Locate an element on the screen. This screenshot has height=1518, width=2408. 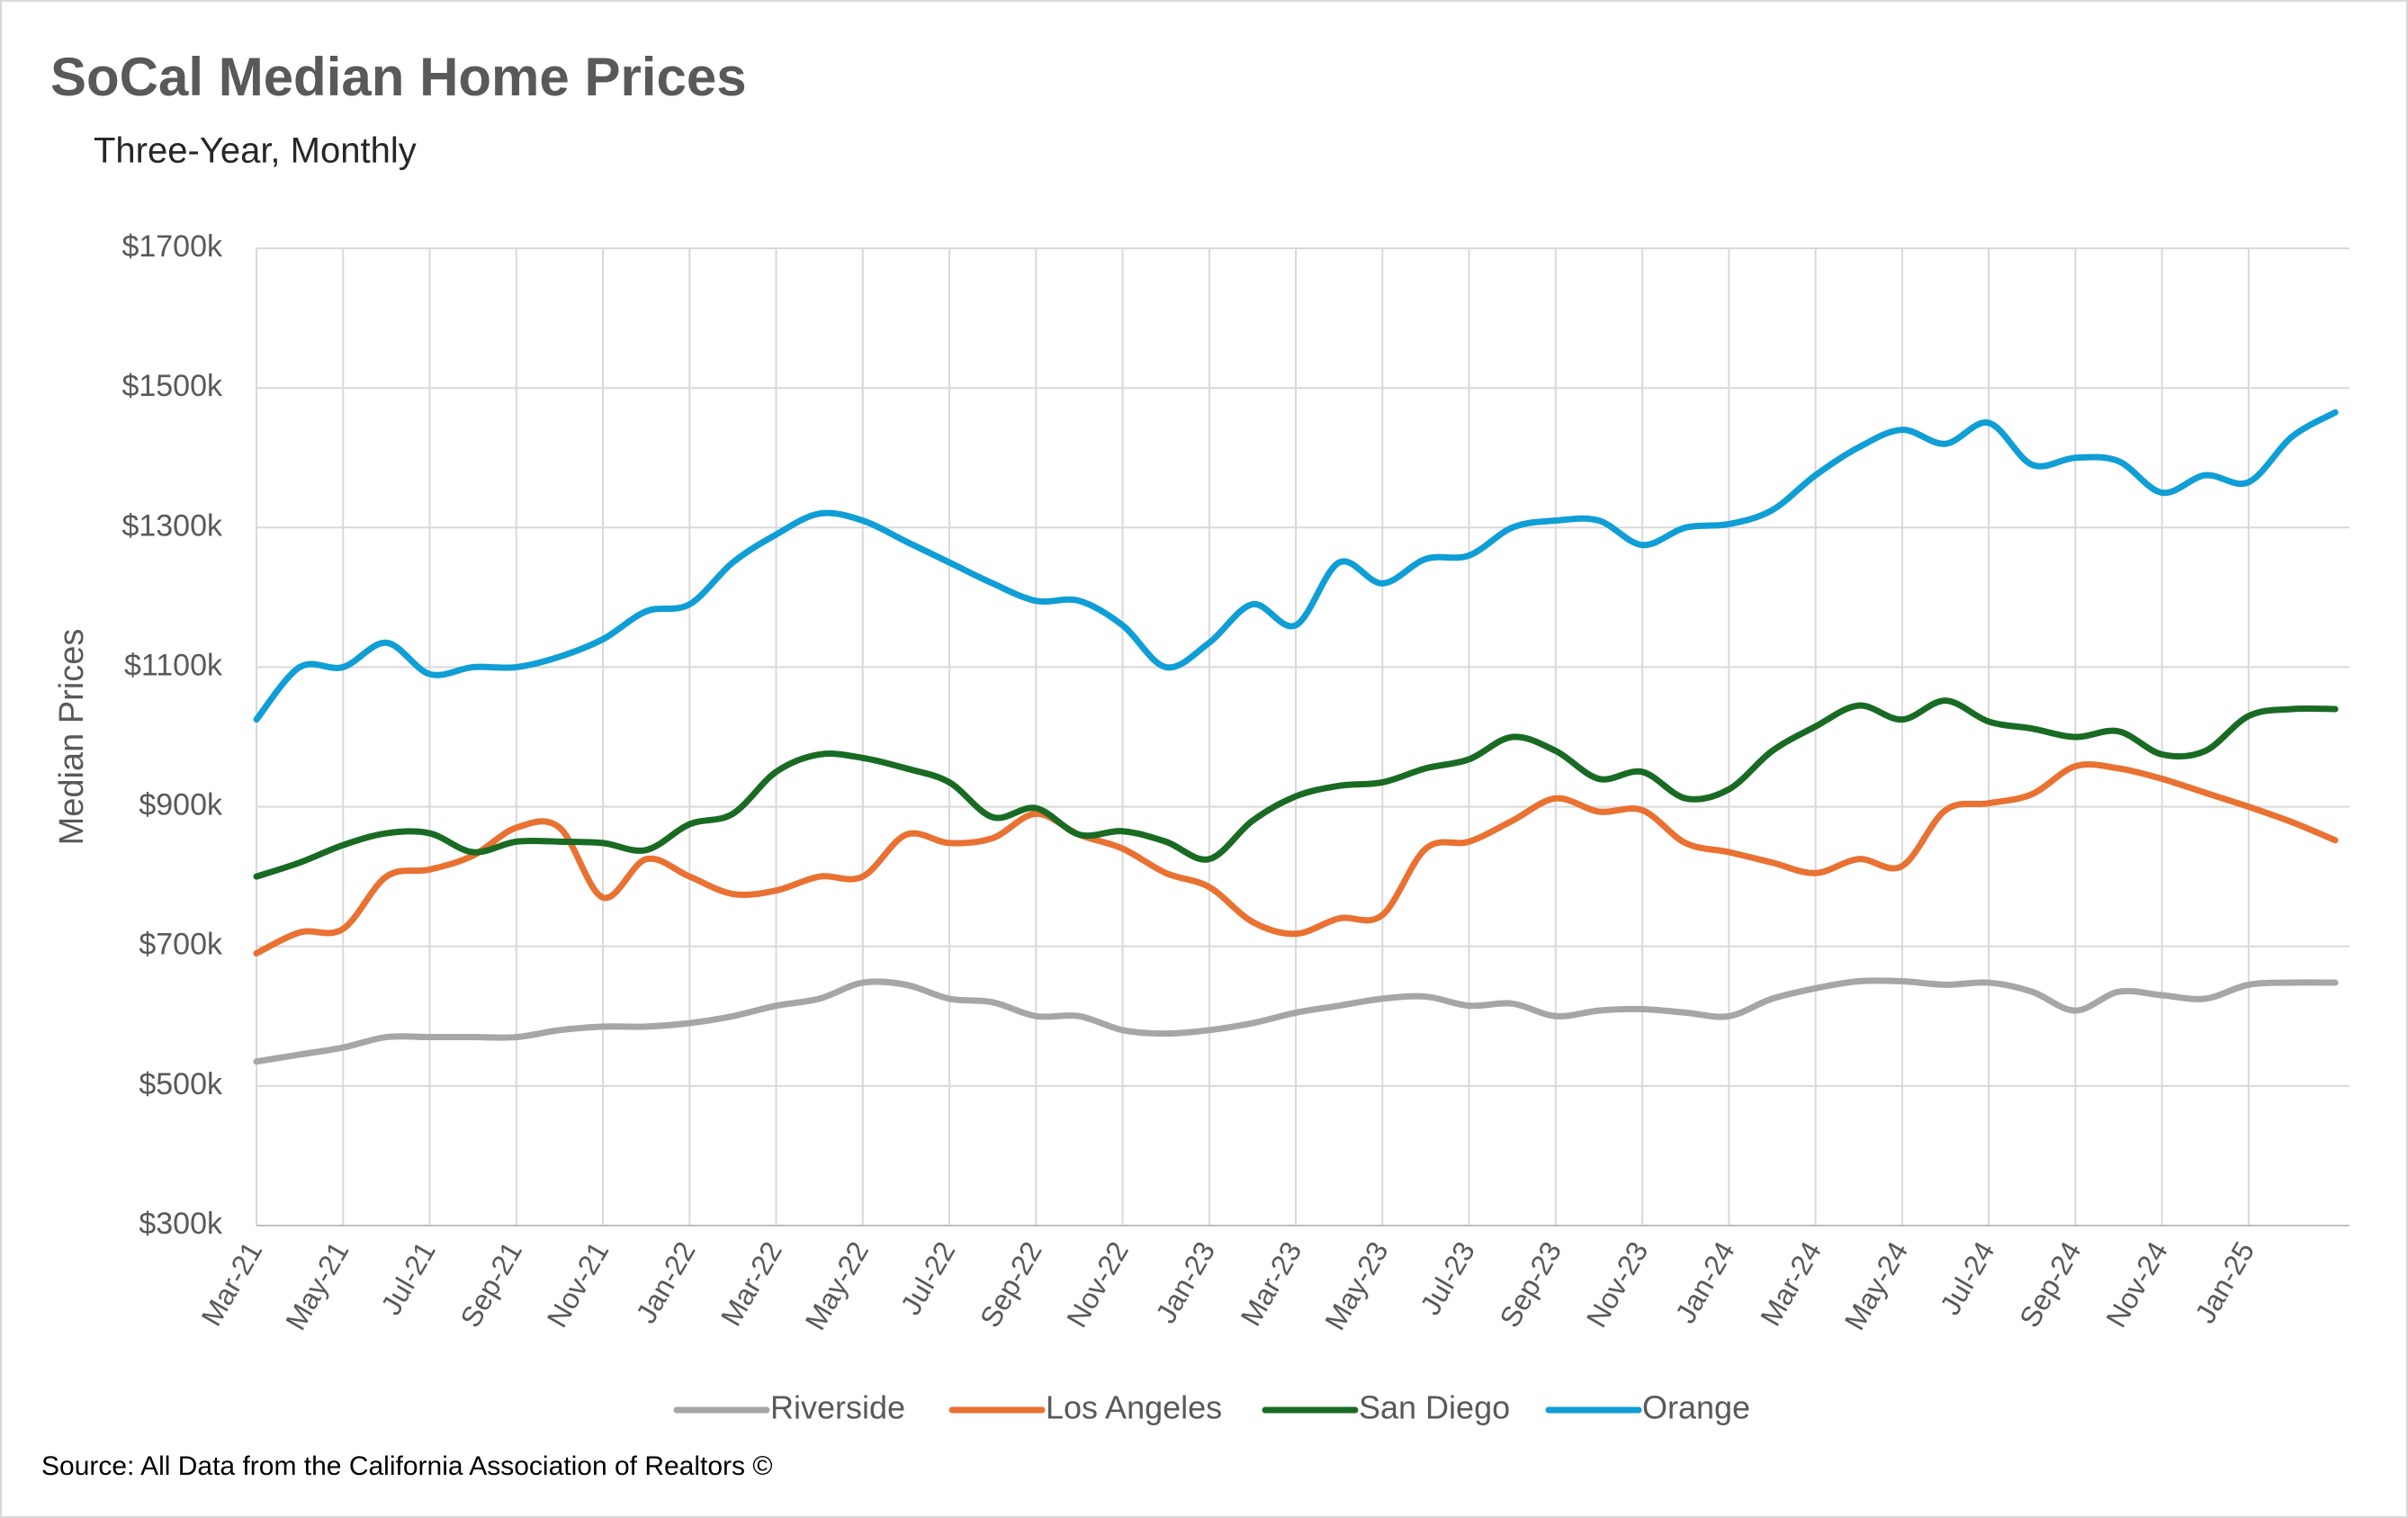
y-tick-label: $500k is located at coordinates (181, 1084).